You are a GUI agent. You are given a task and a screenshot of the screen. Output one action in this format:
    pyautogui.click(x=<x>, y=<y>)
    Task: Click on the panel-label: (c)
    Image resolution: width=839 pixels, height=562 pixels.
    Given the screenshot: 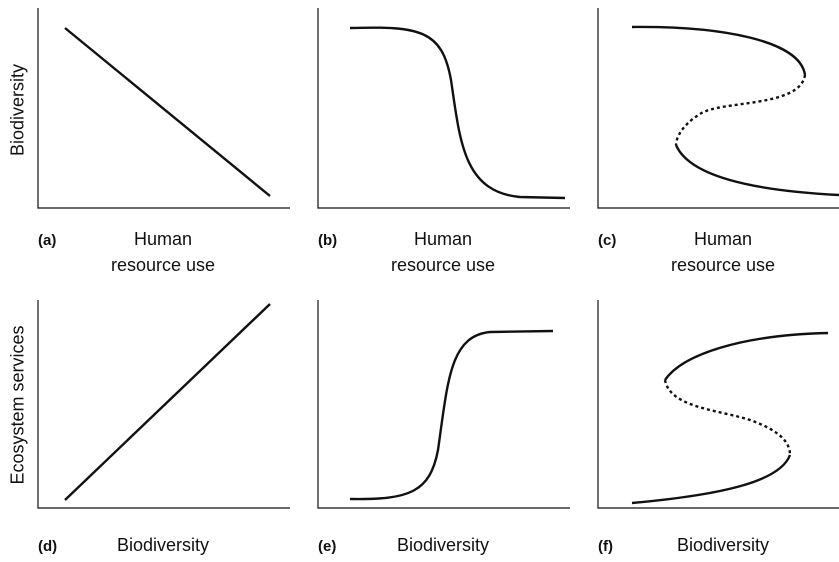 What is the action you would take?
    pyautogui.click(x=607, y=240)
    